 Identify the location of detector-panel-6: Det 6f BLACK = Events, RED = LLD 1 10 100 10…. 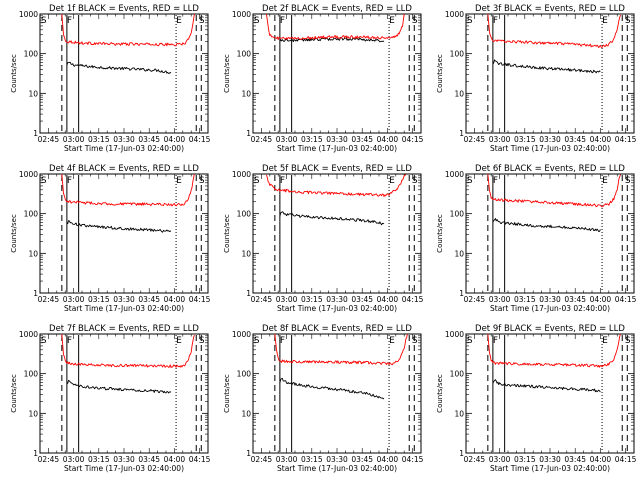
(536, 238).